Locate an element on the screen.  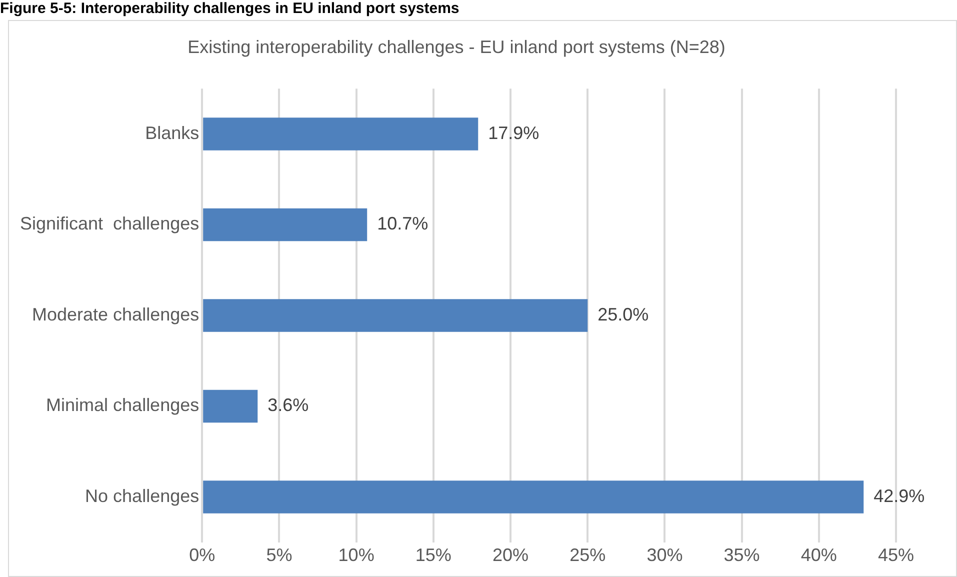
x-tick-label: 30% is located at coordinates (664, 555).